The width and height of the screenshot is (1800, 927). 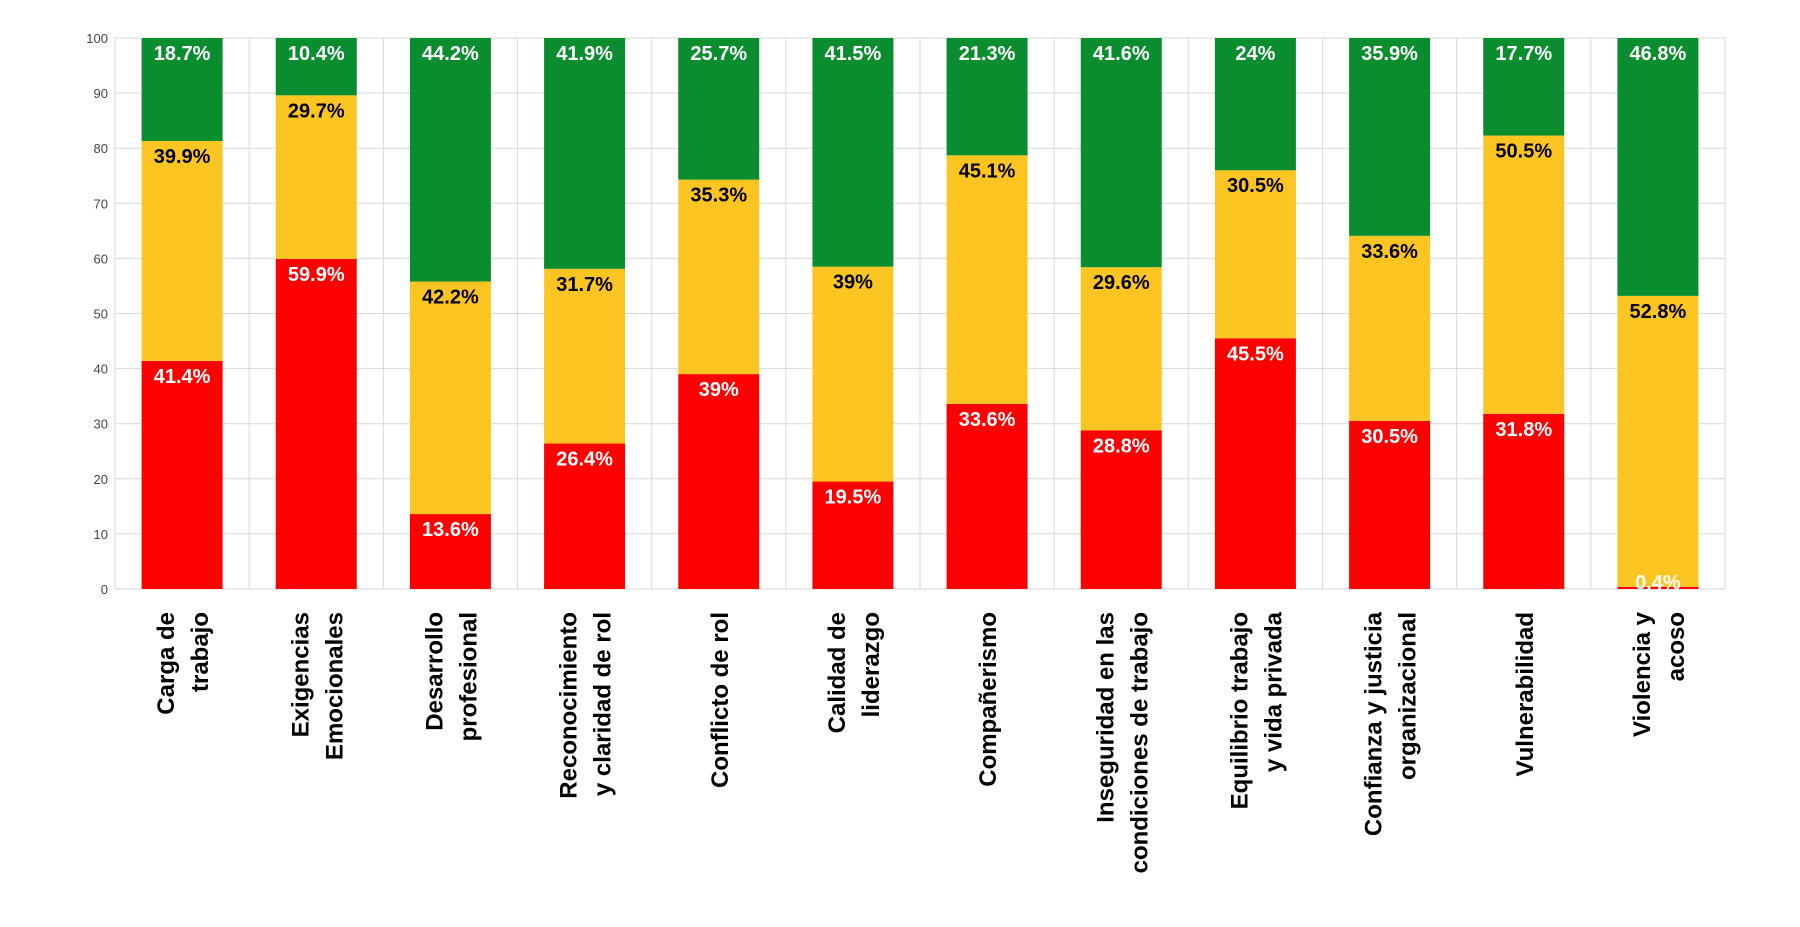 What do you see at coordinates (1642, 674) in the screenshot?
I see `category-label-line: Violencia y` at bounding box center [1642, 674].